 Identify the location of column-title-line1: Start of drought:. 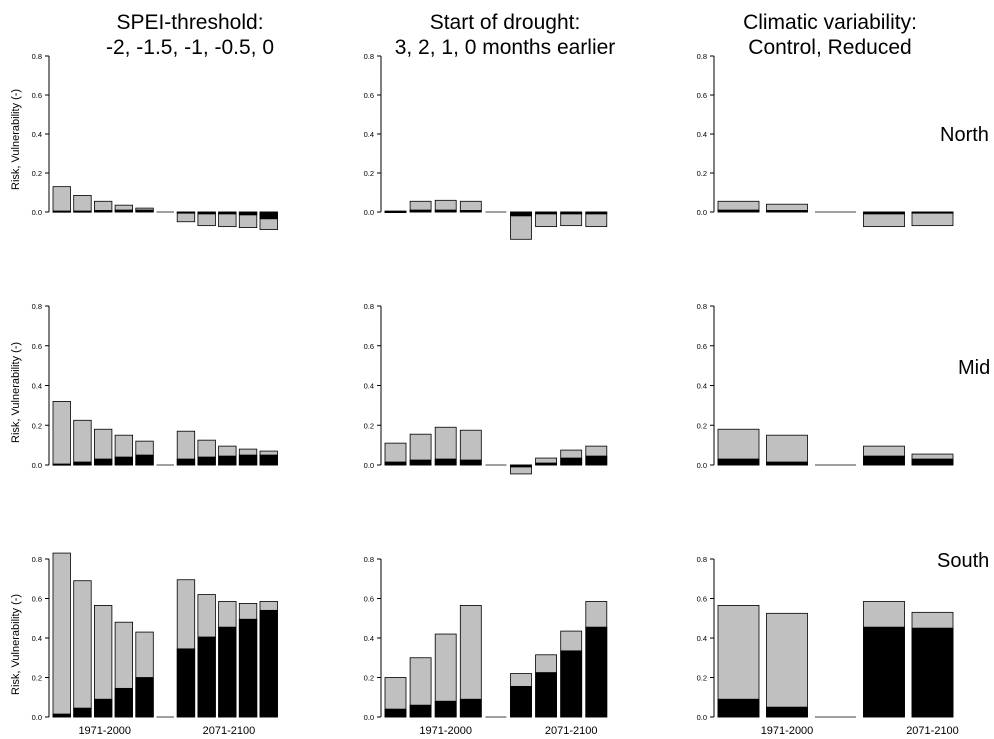
(505, 22).